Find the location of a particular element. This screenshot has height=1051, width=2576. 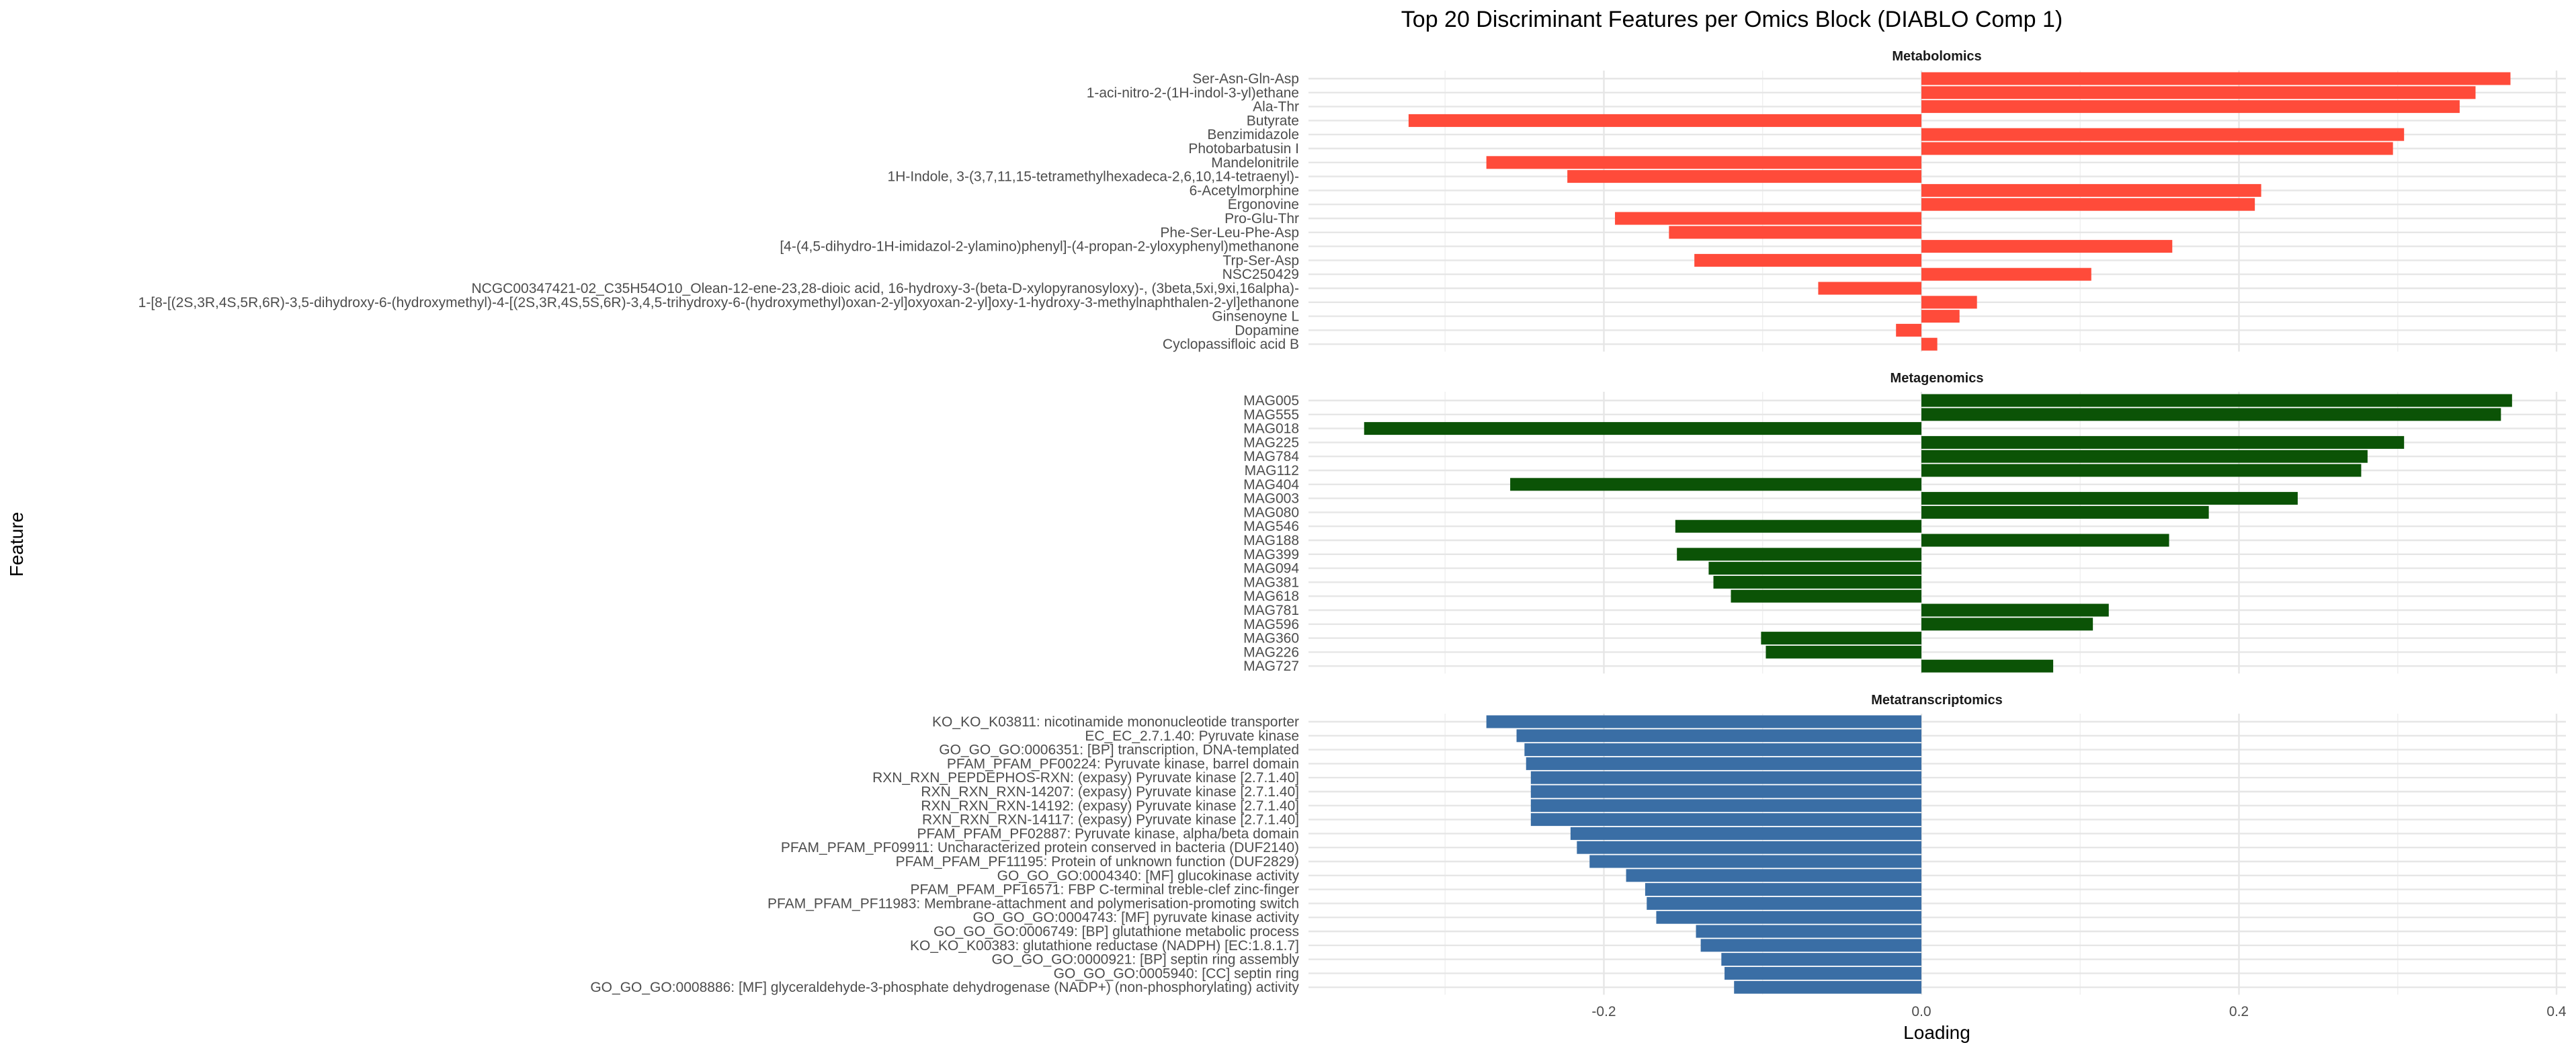

bar-mag555 is located at coordinates (2211, 414).